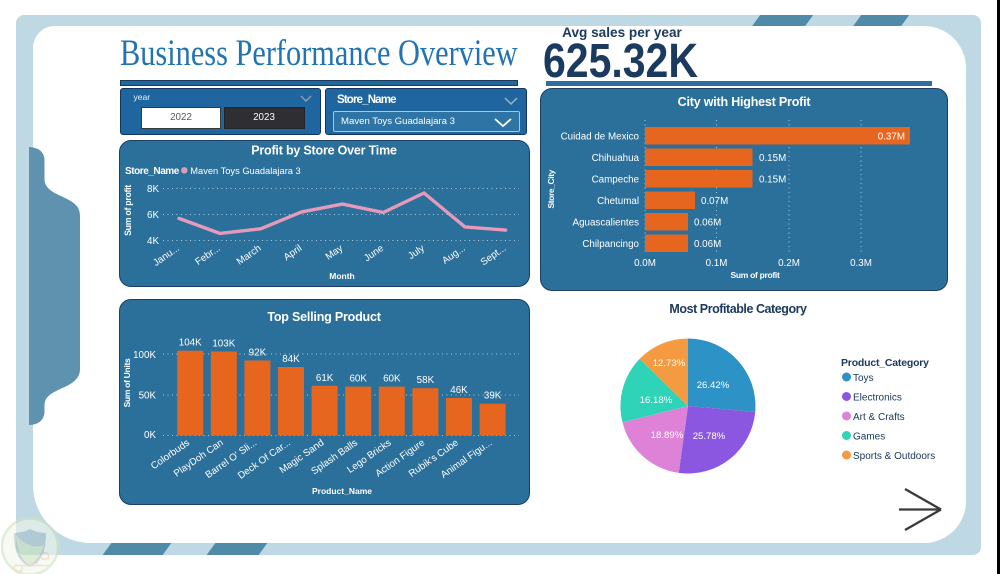  What do you see at coordinates (789, 263) in the screenshot?
I see `svg-text: 0.2M` at bounding box center [789, 263].